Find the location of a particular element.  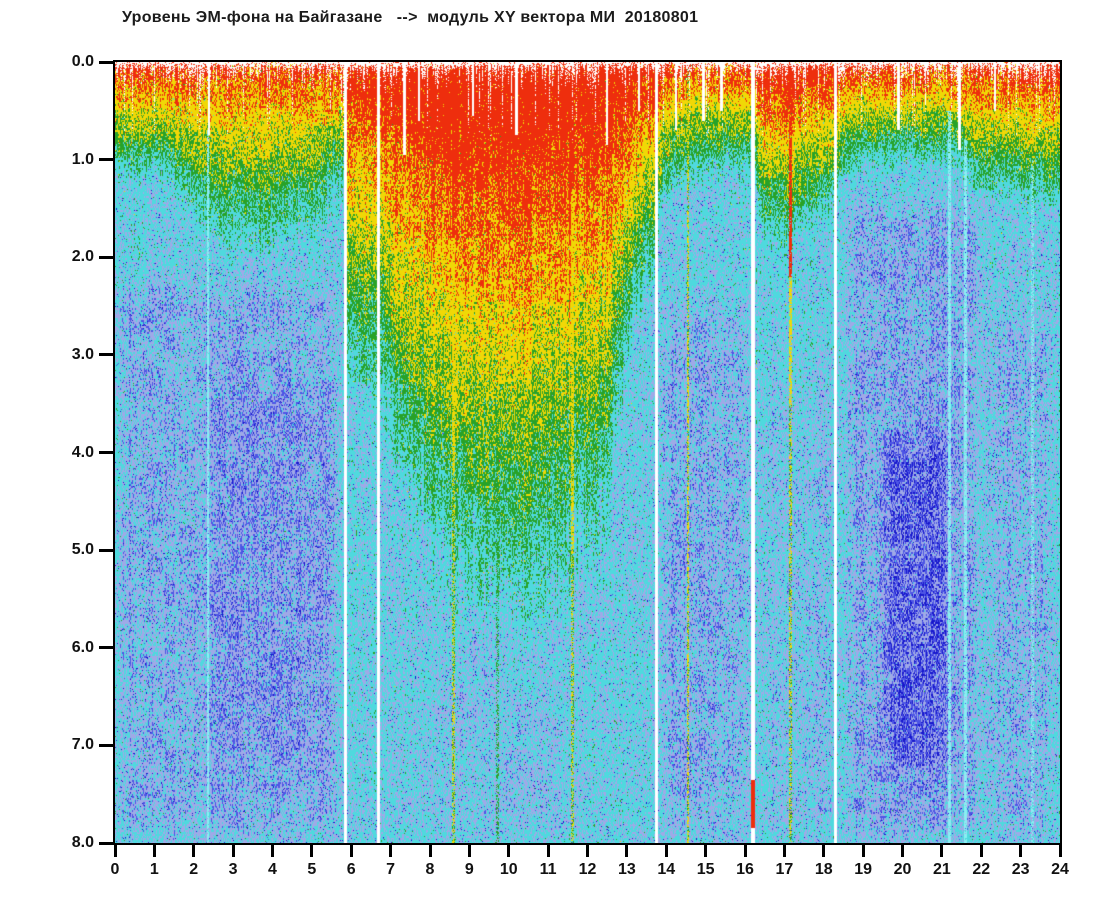

x-axis-tick-label: 14 is located at coordinates (666, 869).